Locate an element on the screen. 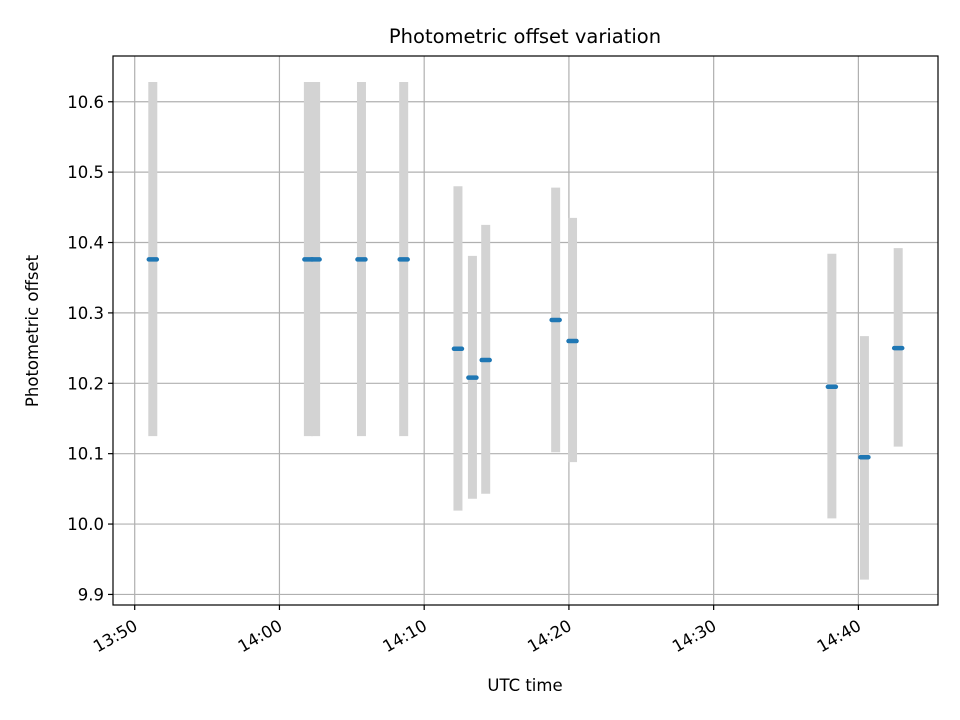 The width and height of the screenshot is (960, 720). y-tick-label: 10.4 is located at coordinates (85, 243).